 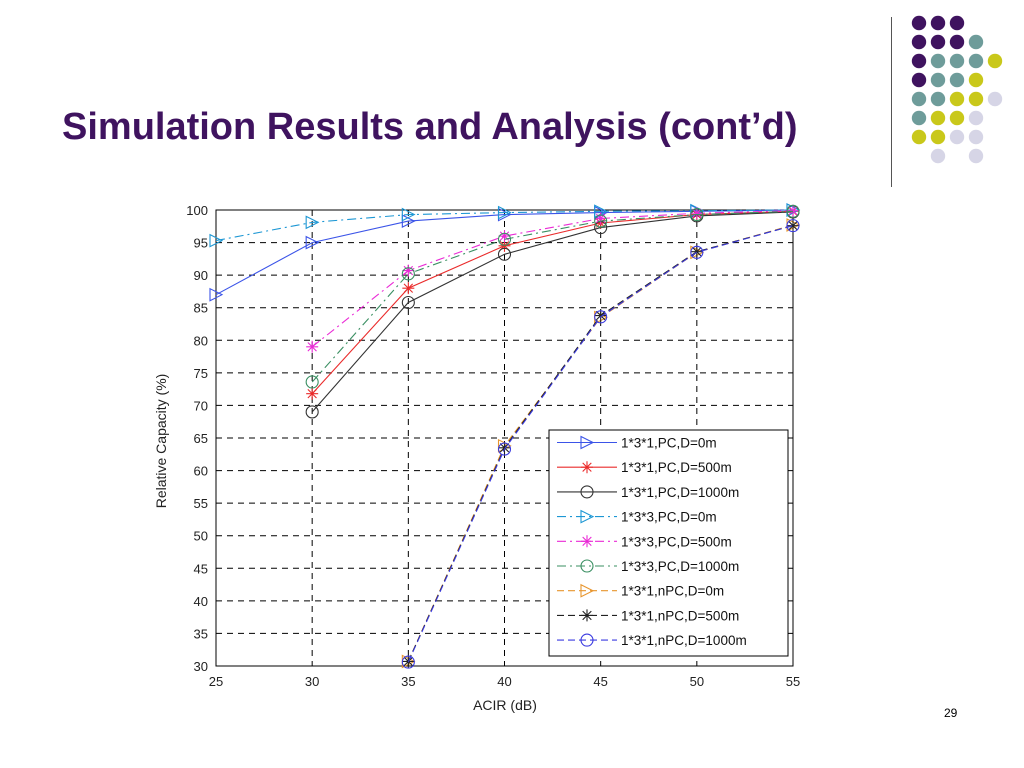 What do you see at coordinates (201, 373) in the screenshot?
I see `y-tick-label: 75` at bounding box center [201, 373].